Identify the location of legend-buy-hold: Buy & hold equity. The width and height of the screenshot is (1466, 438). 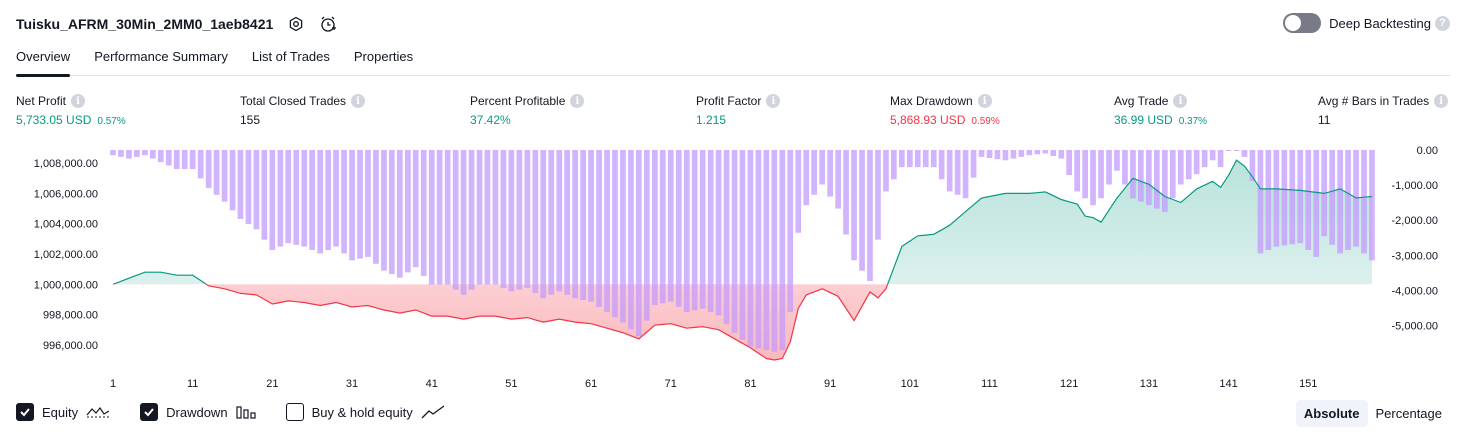
(365, 412).